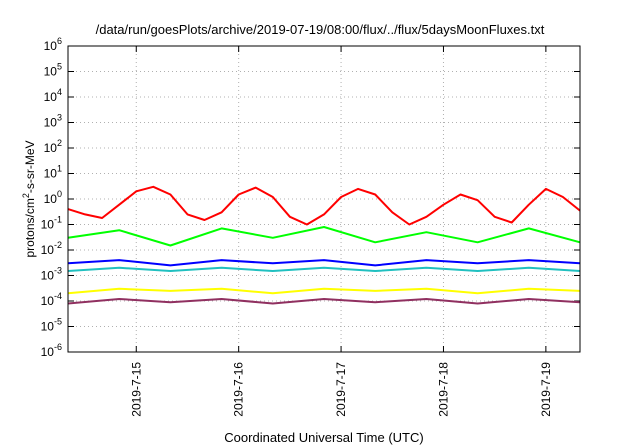 Image resolution: width=640 pixels, height=448 pixels. I want to click on x-tick-label: 2019-7-17, so click(341, 389).